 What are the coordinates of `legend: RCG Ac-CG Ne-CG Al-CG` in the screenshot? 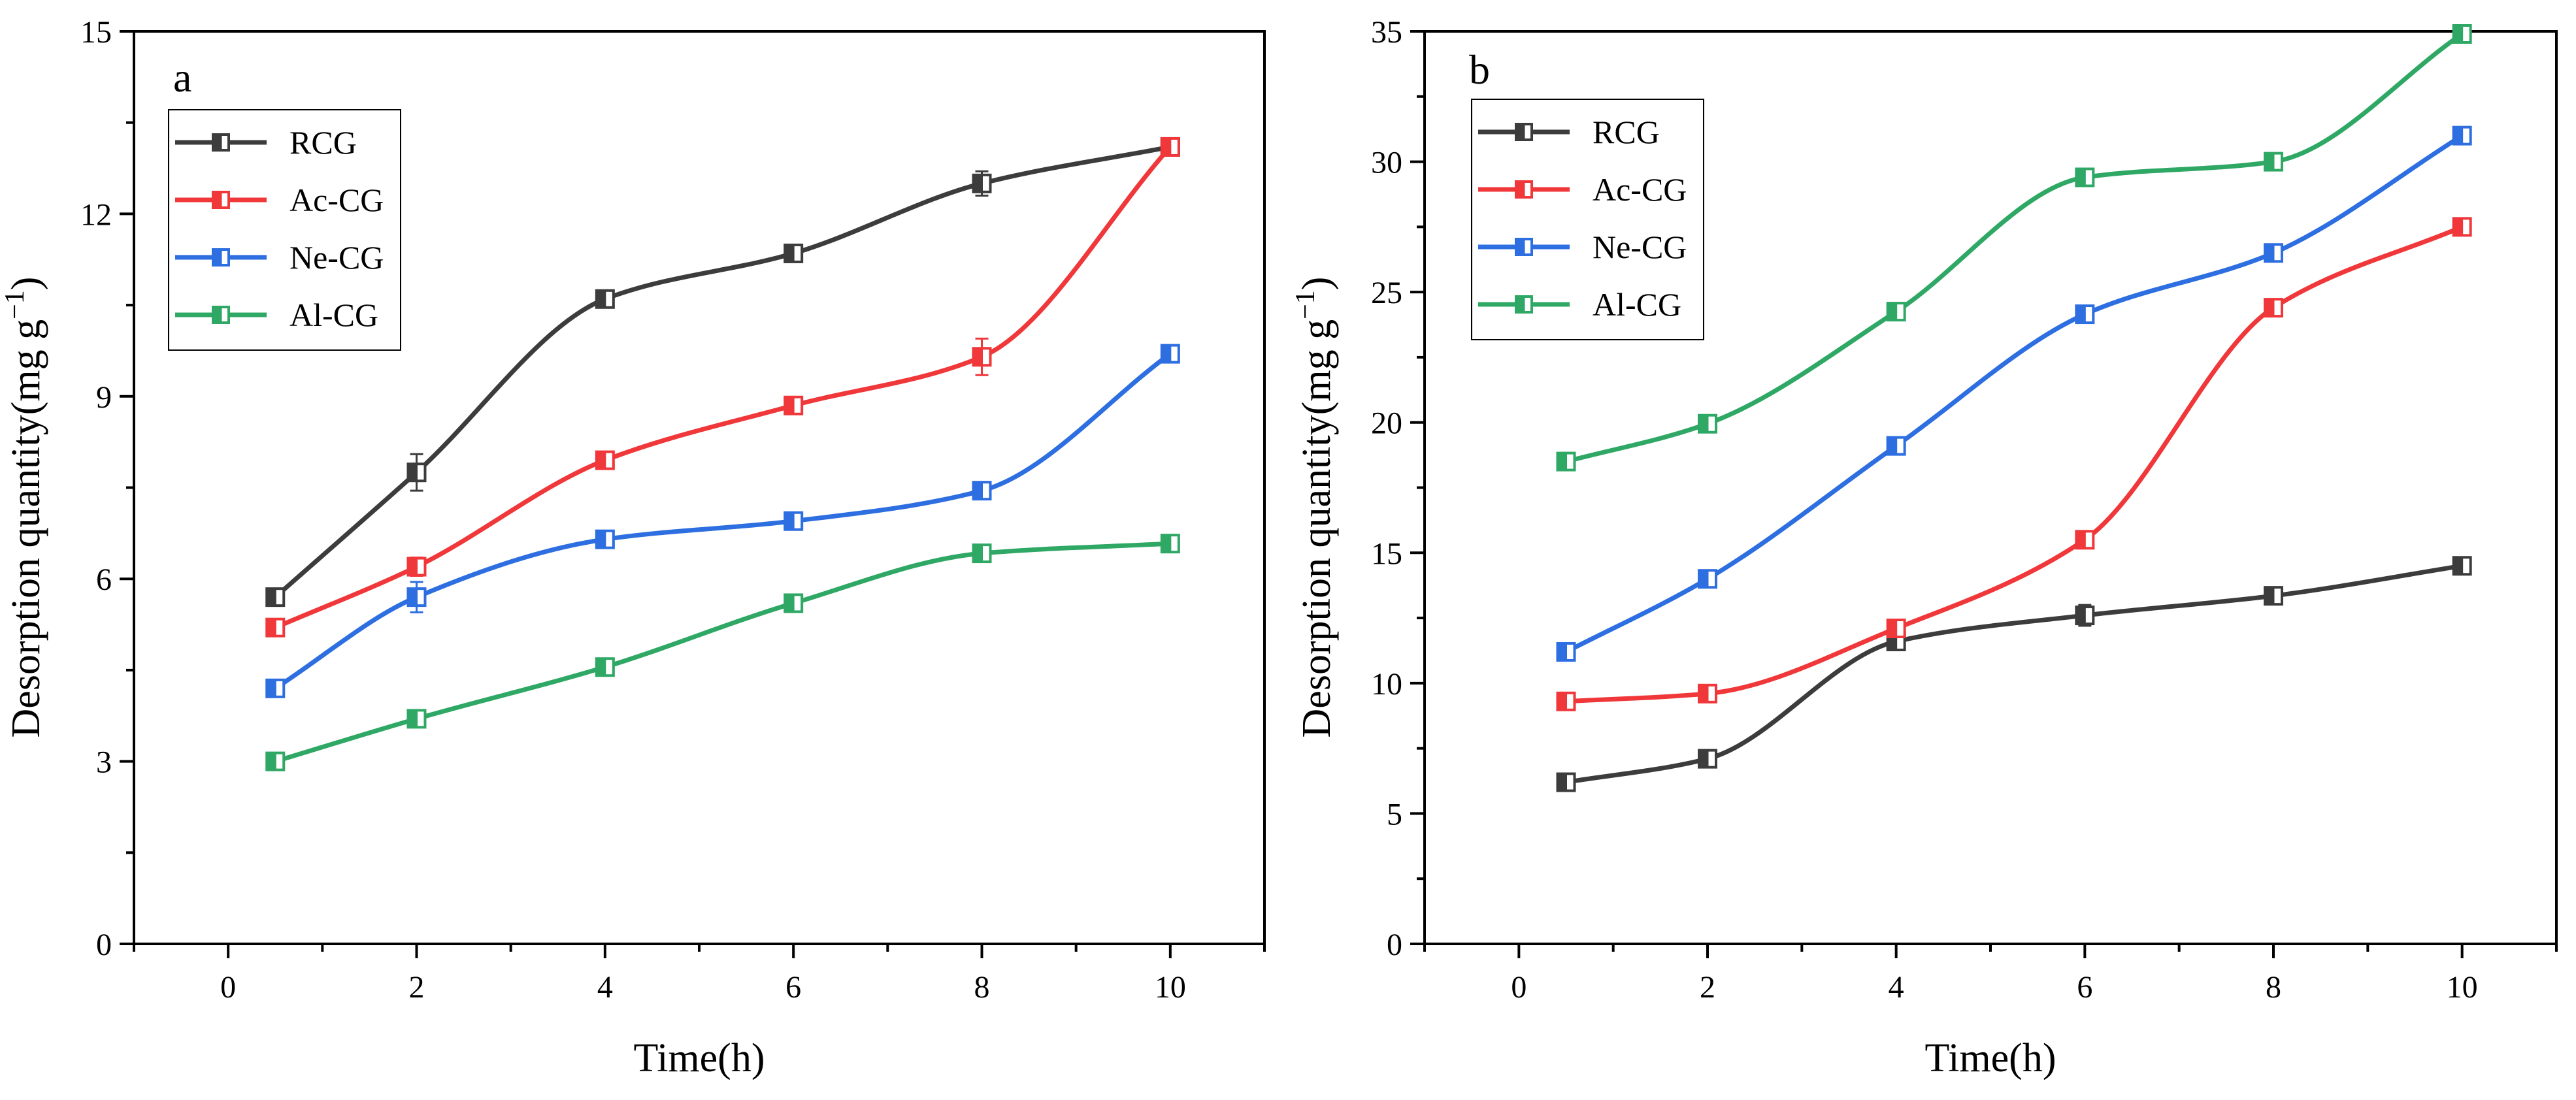 It's located at (284, 230).